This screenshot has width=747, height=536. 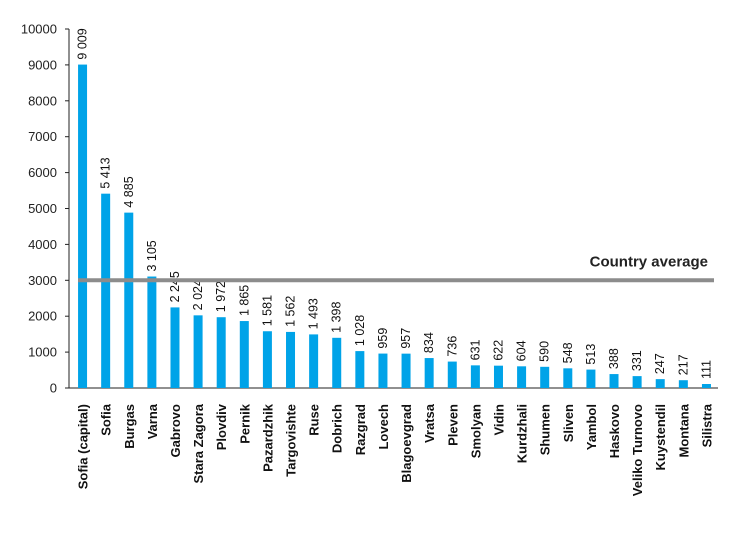 What do you see at coordinates (568, 352) in the screenshot?
I see `data-label: 548` at bounding box center [568, 352].